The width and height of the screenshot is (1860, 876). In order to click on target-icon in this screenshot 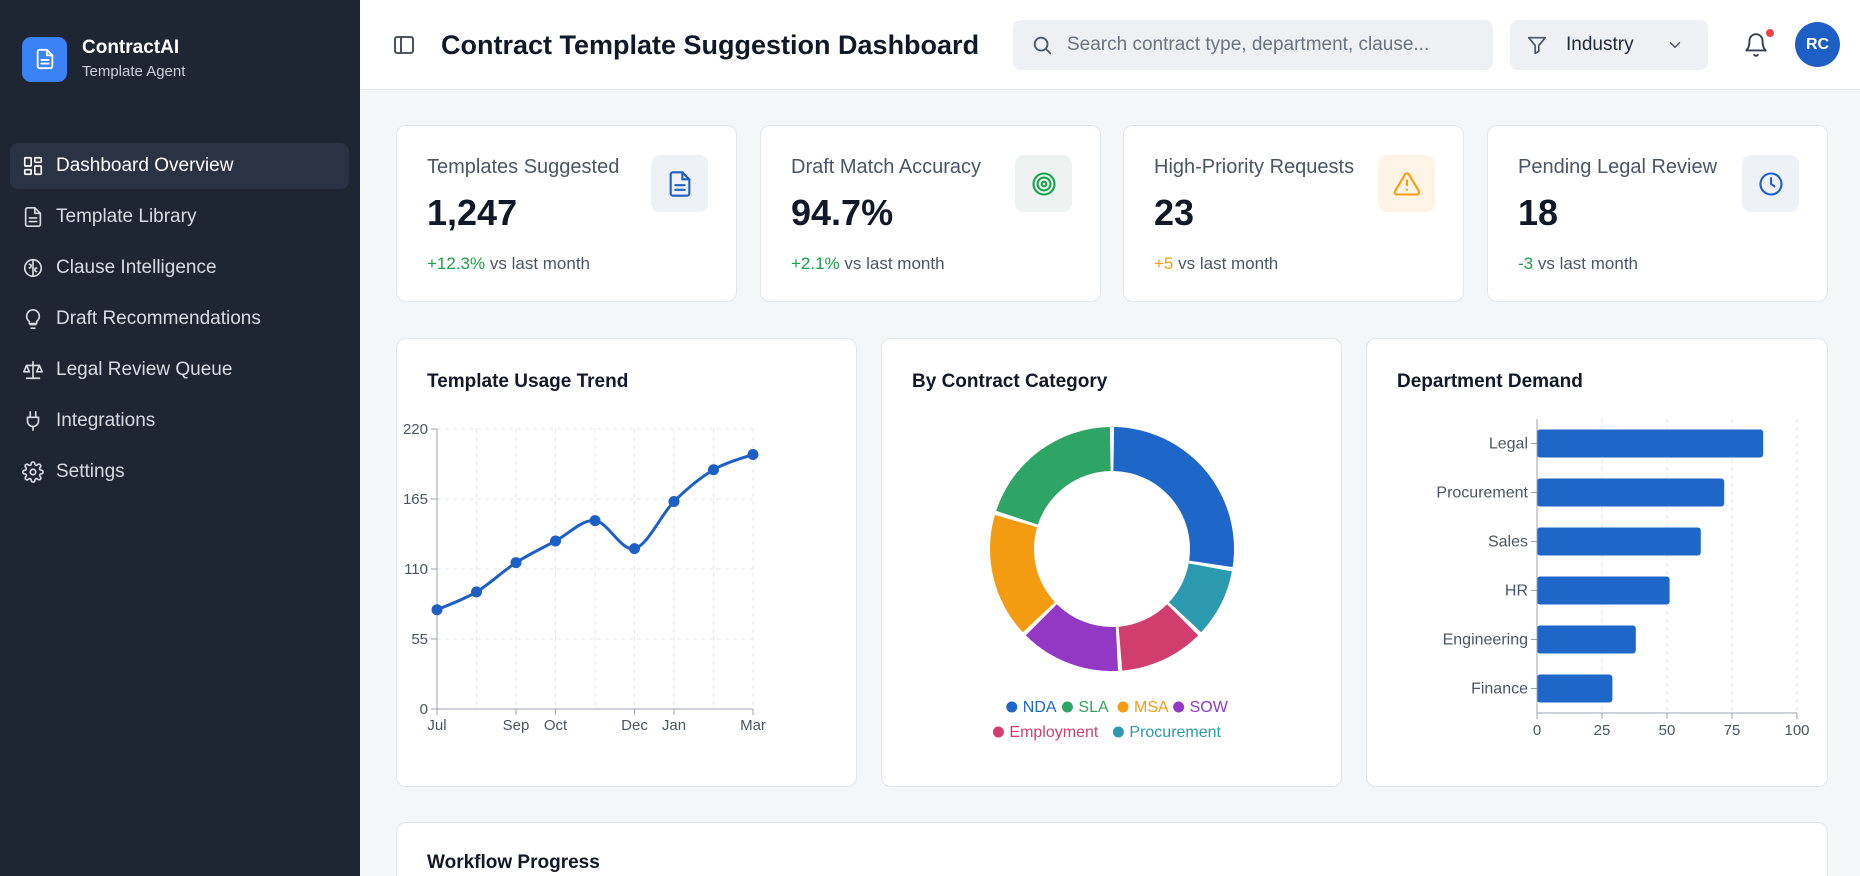, I will do `click(1043, 183)`.